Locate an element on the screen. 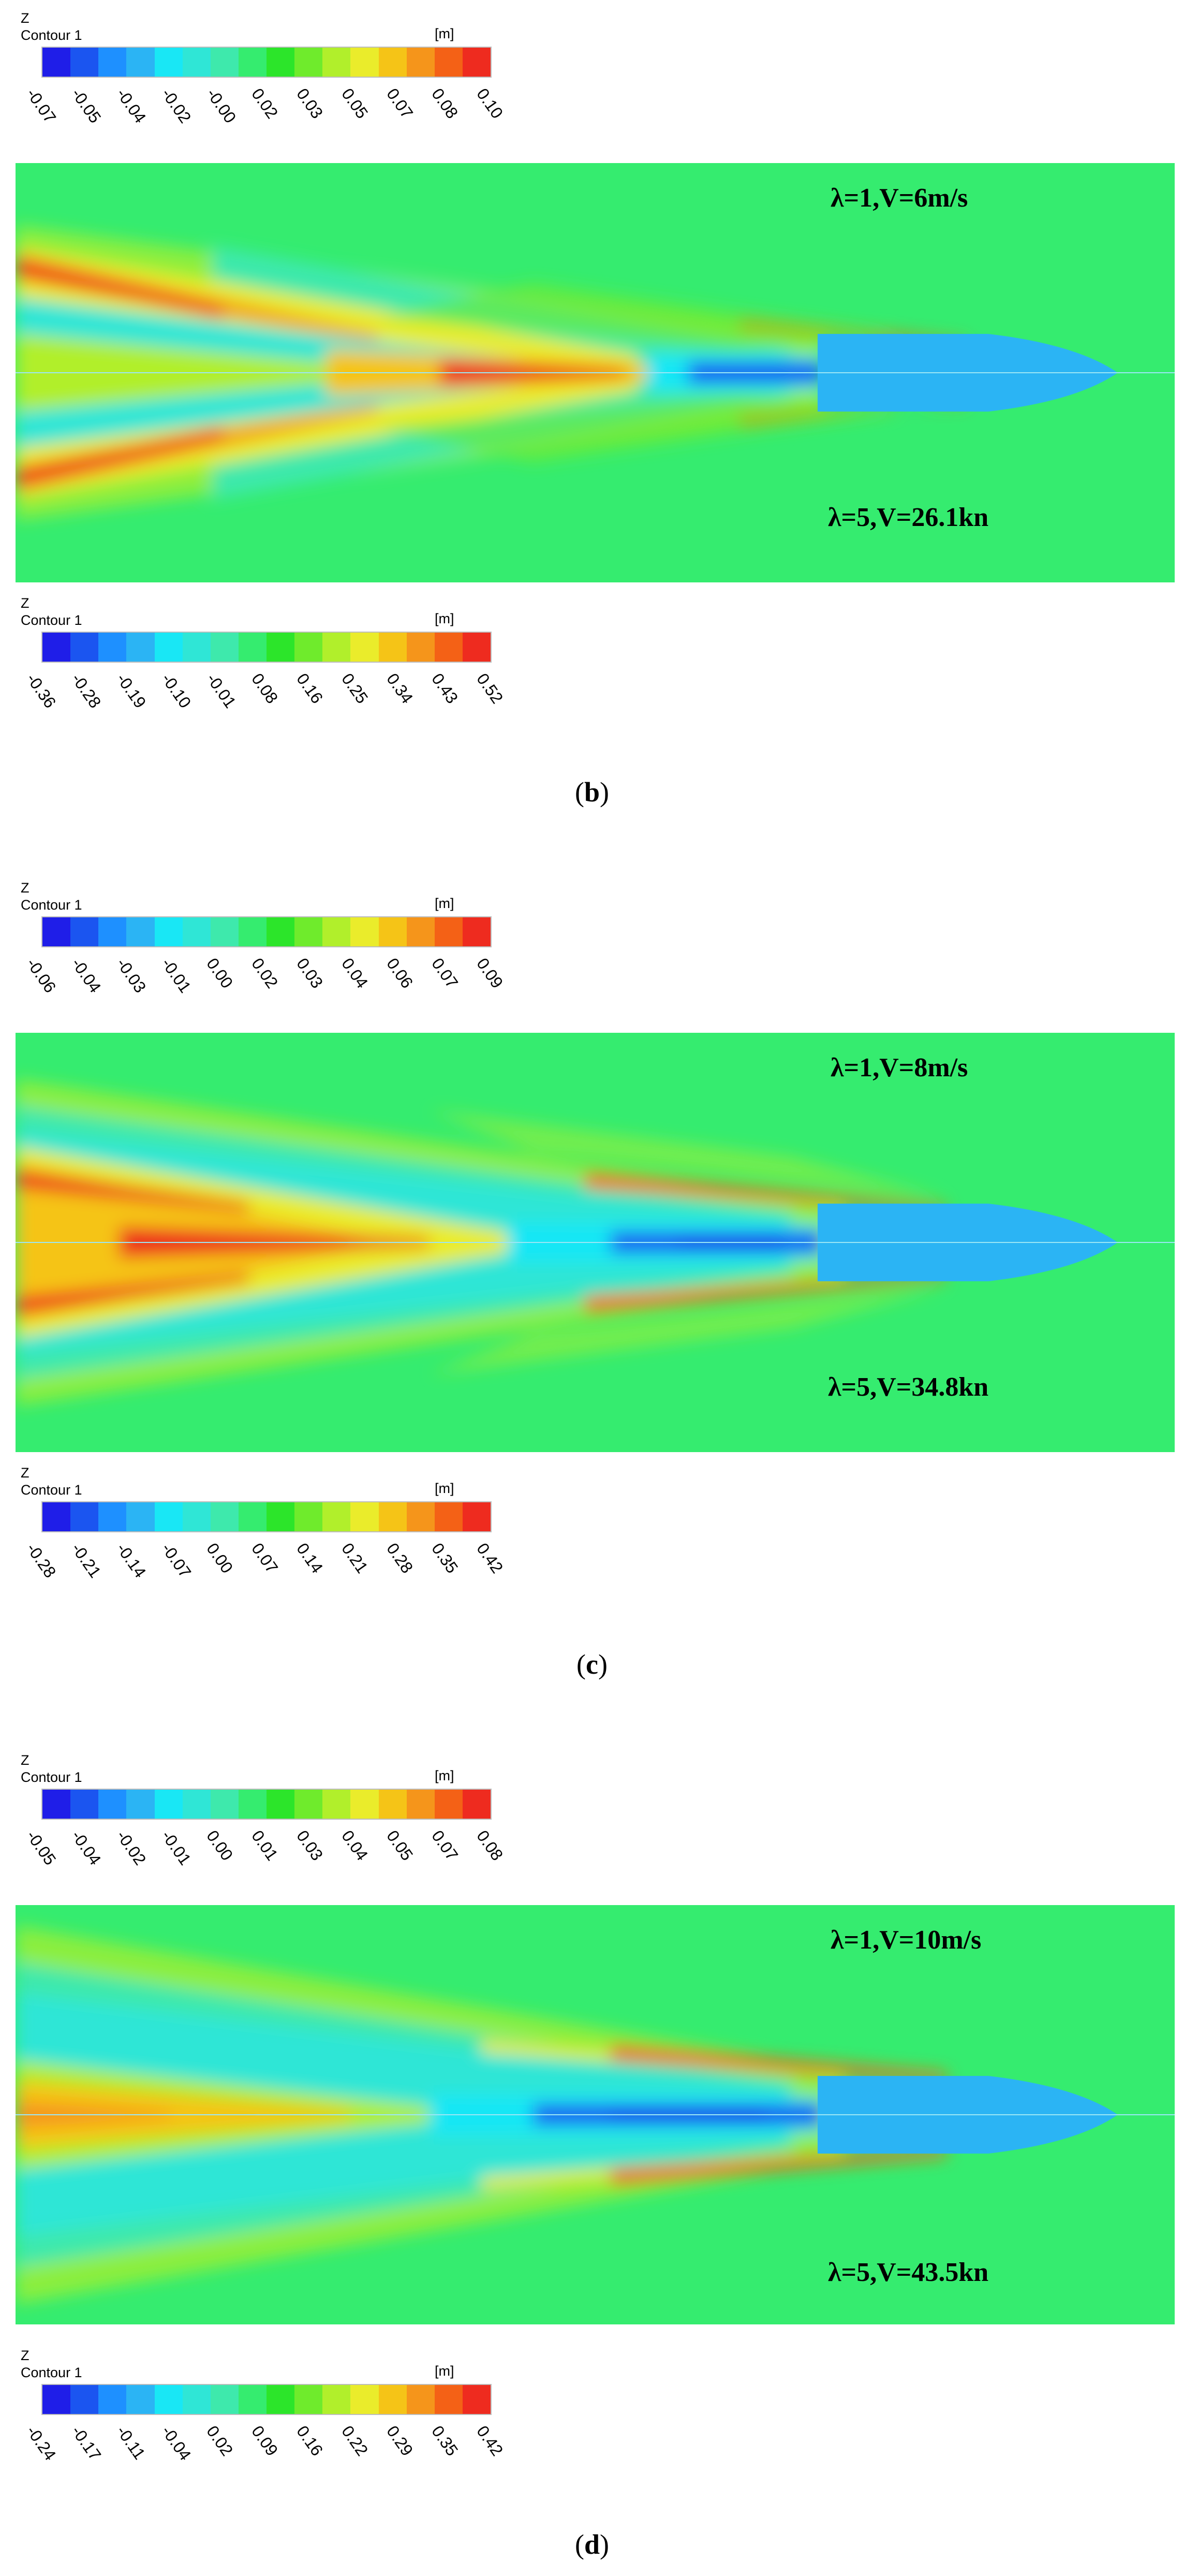 The image size is (1184, 2576). tick-label: -0.03 is located at coordinates (131, 976).